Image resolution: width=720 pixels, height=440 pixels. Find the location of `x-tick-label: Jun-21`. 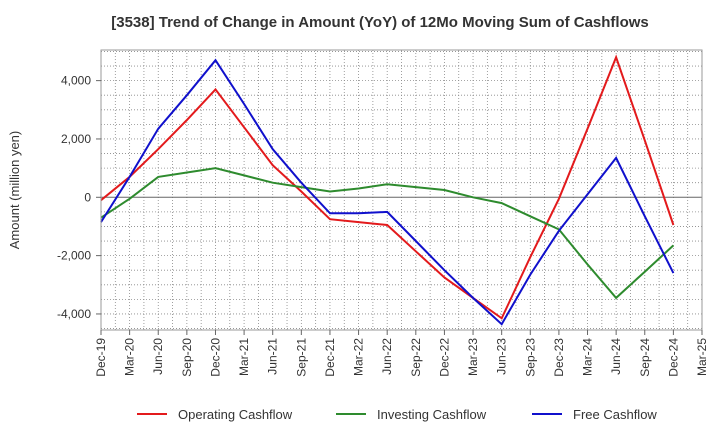

x-tick-label: Jun-21 is located at coordinates (273, 356).